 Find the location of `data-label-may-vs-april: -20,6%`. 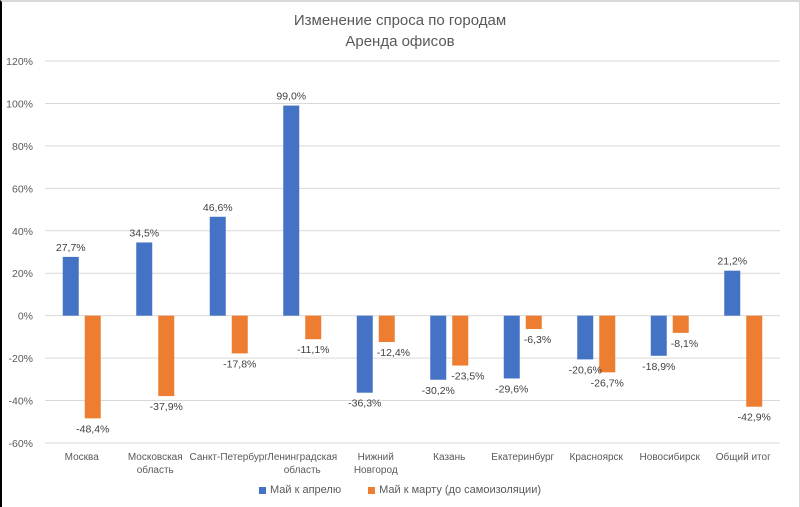

data-label-may-vs-april: -20,6% is located at coordinates (585, 370).